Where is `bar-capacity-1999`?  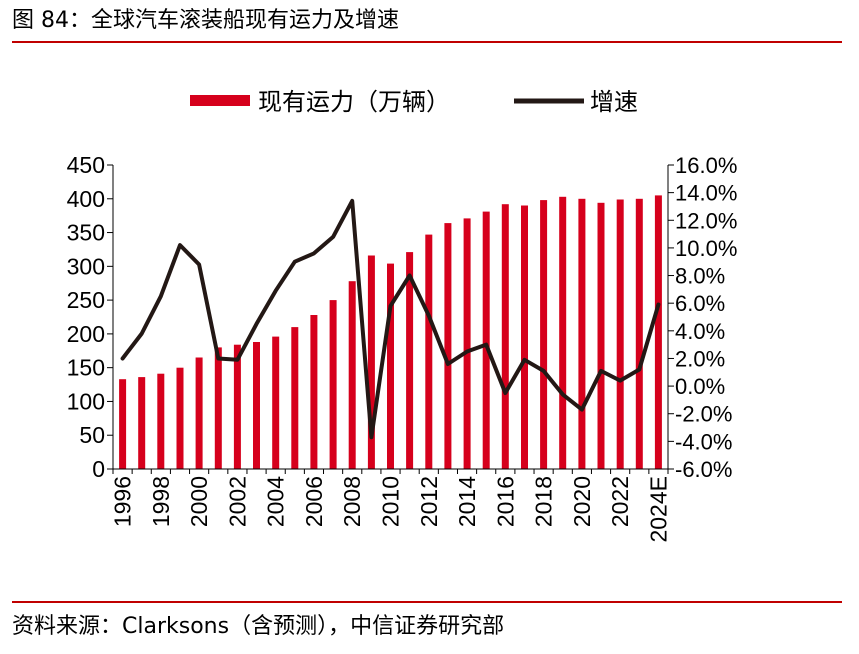
bar-capacity-1999 is located at coordinates (180, 418).